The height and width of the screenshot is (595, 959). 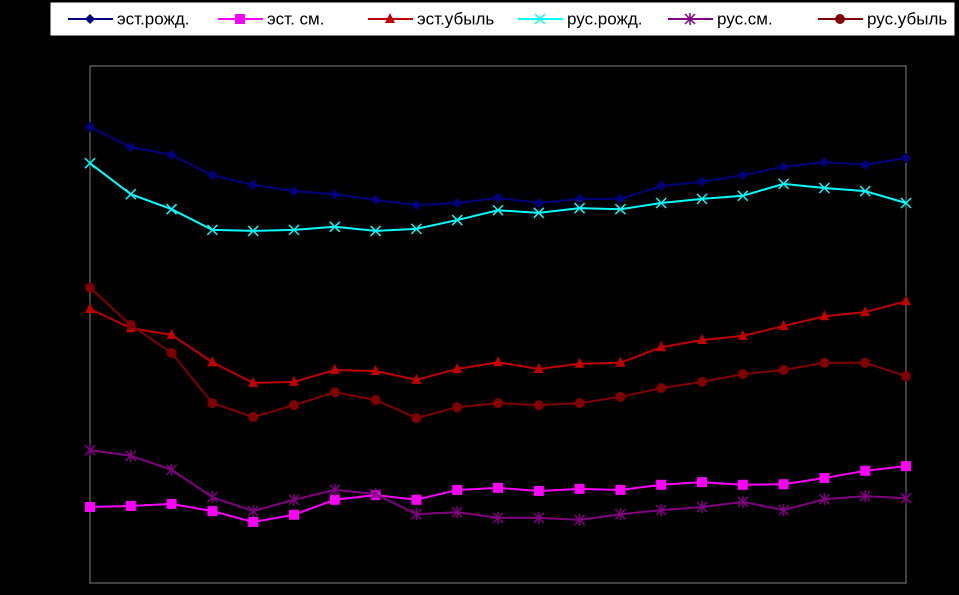 What do you see at coordinates (502, 19) in the screenshot?
I see `legend` at bounding box center [502, 19].